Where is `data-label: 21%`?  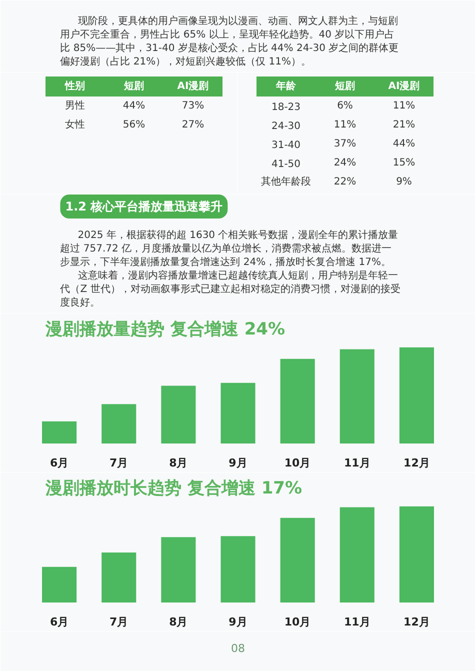 data-label: 21% is located at coordinates (404, 125).